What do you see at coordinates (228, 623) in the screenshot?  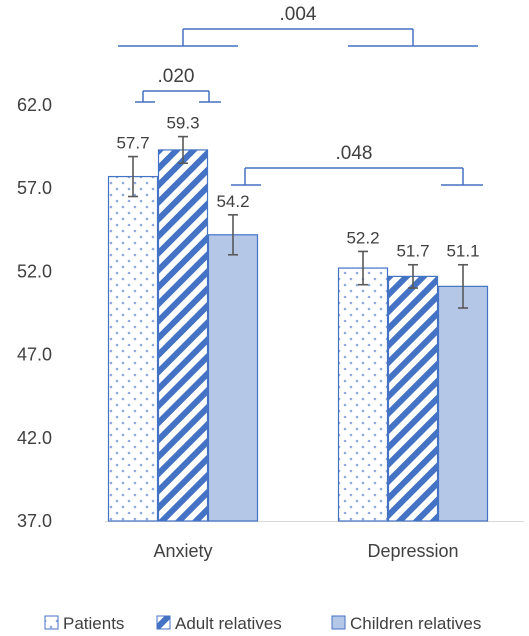 I see `legend-label: Adult relatives` at bounding box center [228, 623].